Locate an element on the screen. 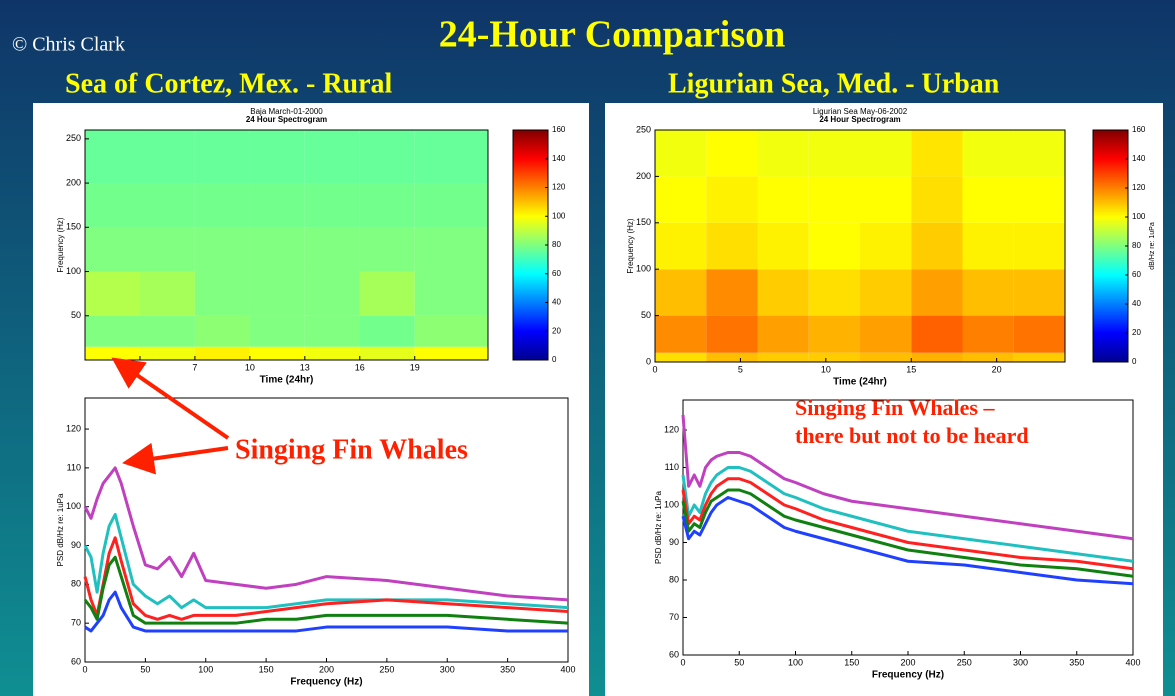 This screenshot has height=696, width=1175. x-tick-label: 100 is located at coordinates (795, 662).